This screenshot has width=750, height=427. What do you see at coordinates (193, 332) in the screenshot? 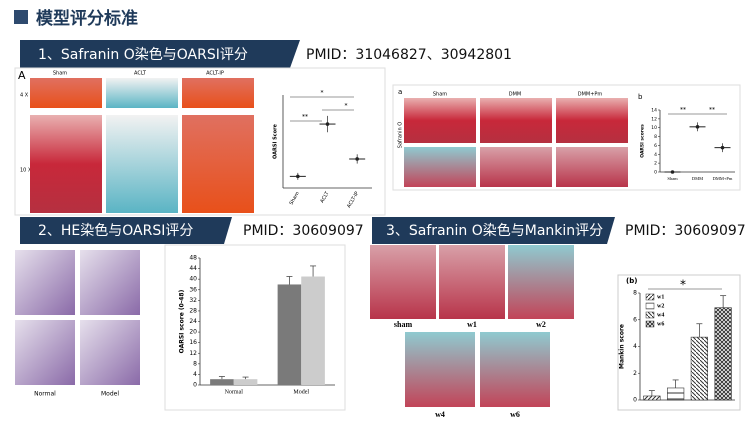
I see `y-tick-label: 20` at bounding box center [193, 332].